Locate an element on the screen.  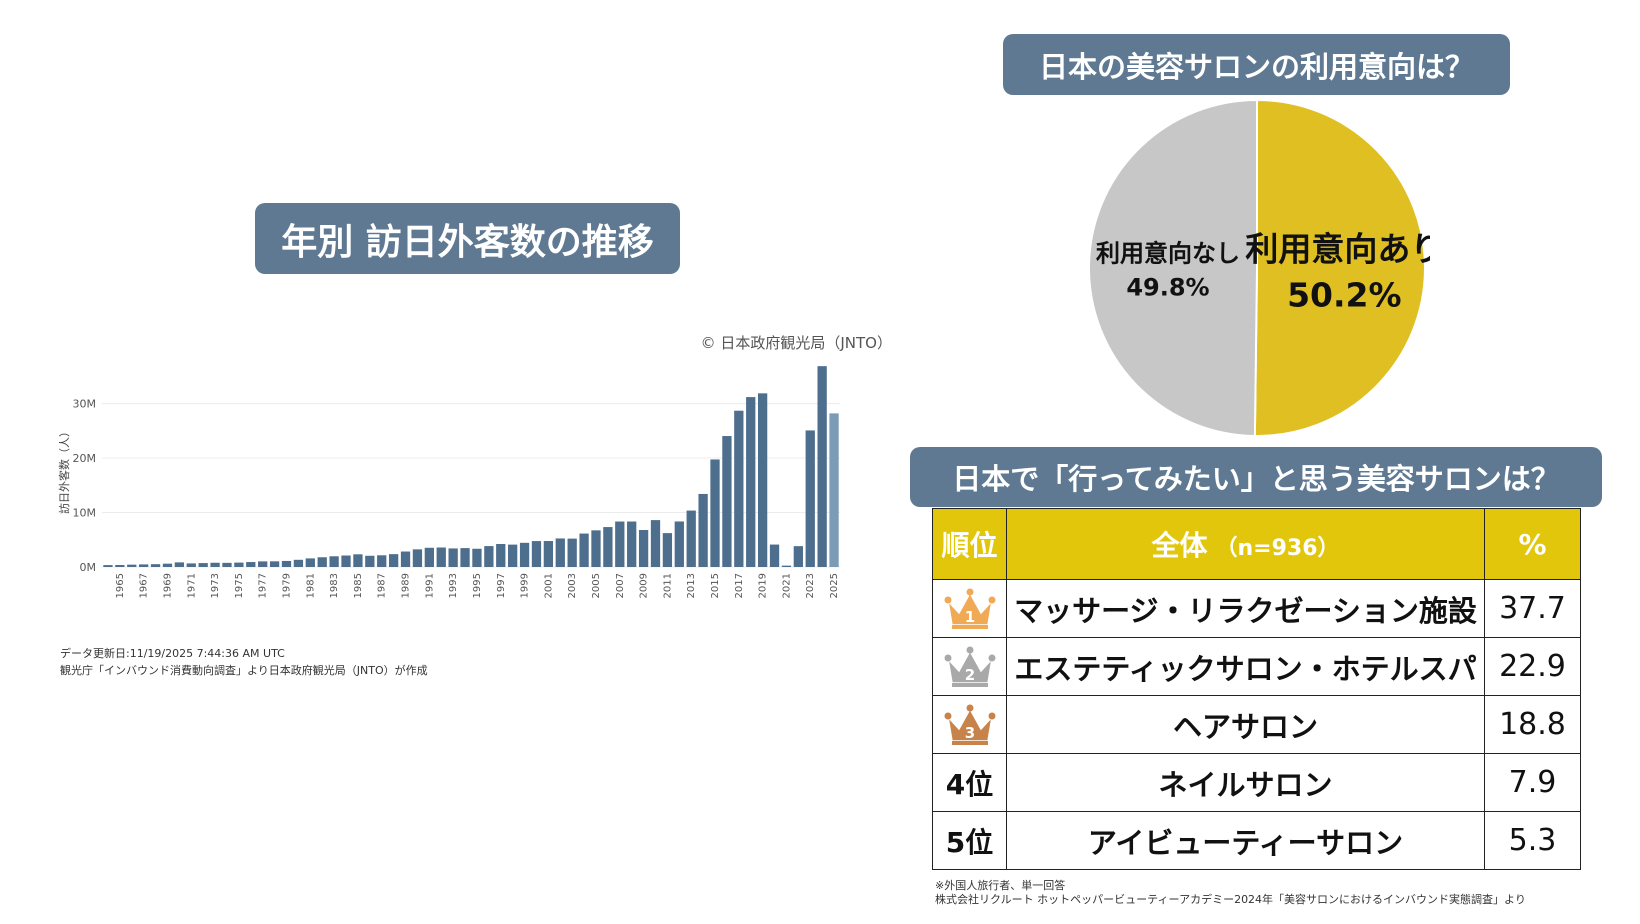
percent-cell: 5.3 is located at coordinates (1532, 840).